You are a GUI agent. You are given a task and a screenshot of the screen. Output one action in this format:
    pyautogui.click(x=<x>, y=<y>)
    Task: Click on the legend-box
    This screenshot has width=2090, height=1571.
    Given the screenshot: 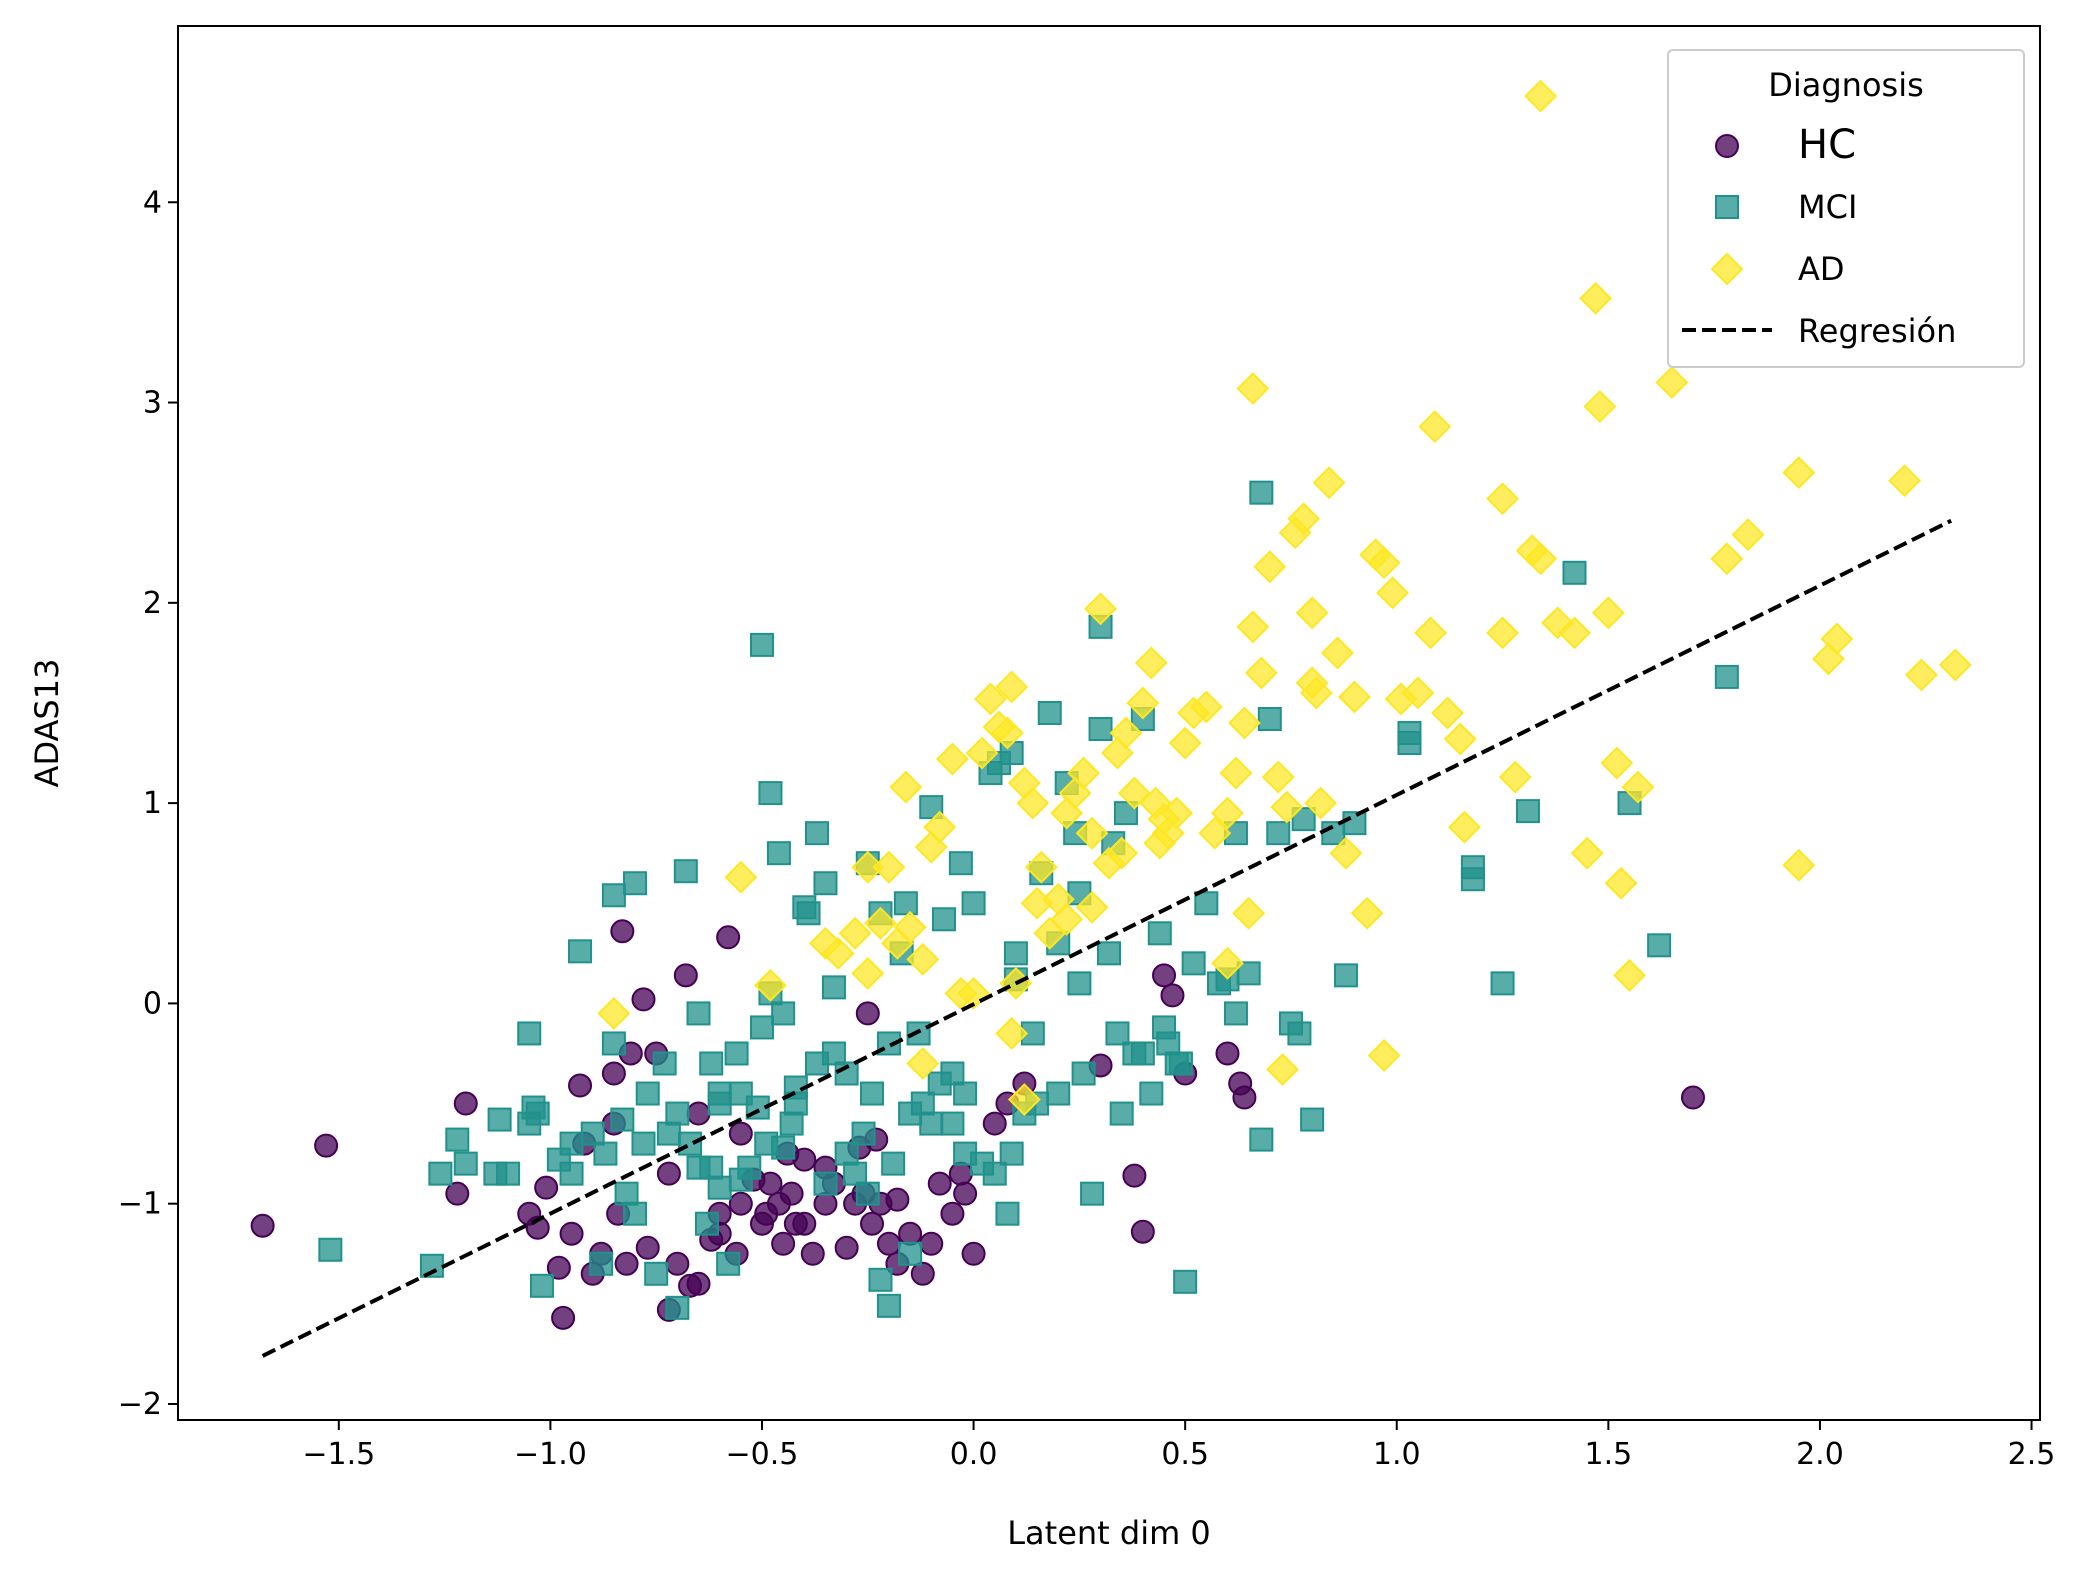 What is the action you would take?
    pyautogui.click(x=1846, y=208)
    